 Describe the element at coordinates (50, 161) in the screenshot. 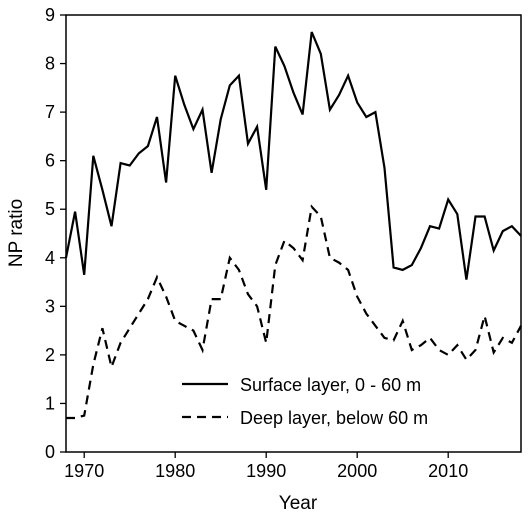

I see `y-tick-label: 6` at that location.